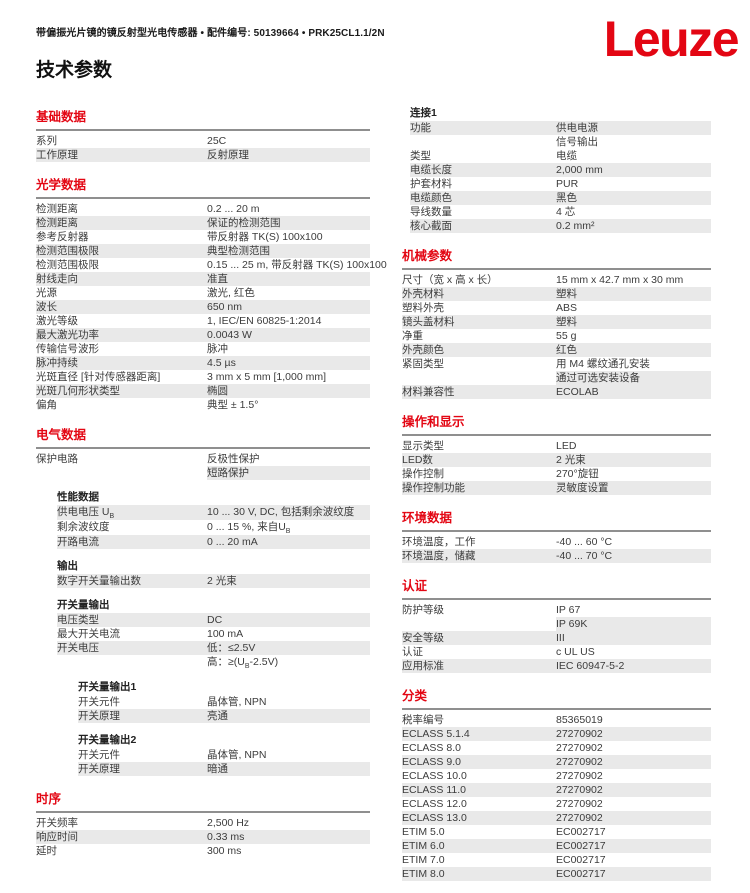 The image size is (750, 893). What do you see at coordinates (431, 748) in the screenshot?
I see `row-label: ECLASS 8.0` at bounding box center [431, 748].